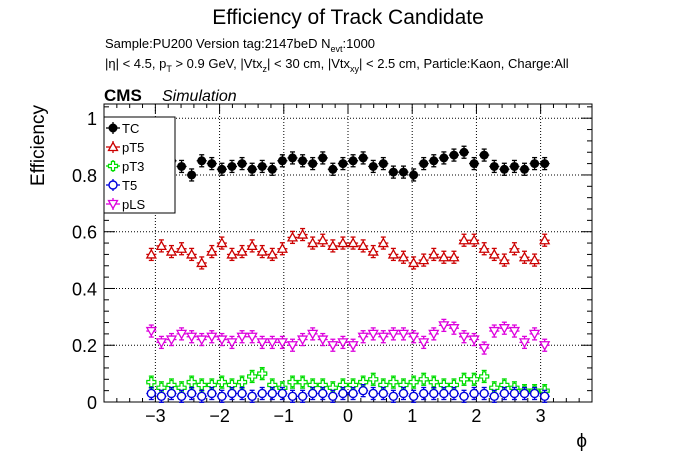 The image size is (696, 472). Describe the element at coordinates (135, 63) in the screenshot. I see `subtitle2-t1: |η| < 4.5, p` at that location.